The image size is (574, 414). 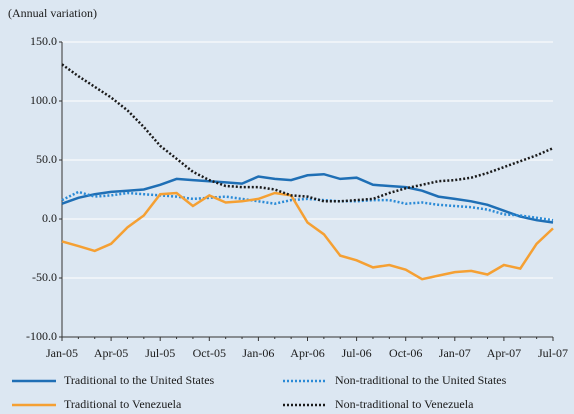 I want to click on x-tick-label: Oct-05, so click(x=209, y=353).